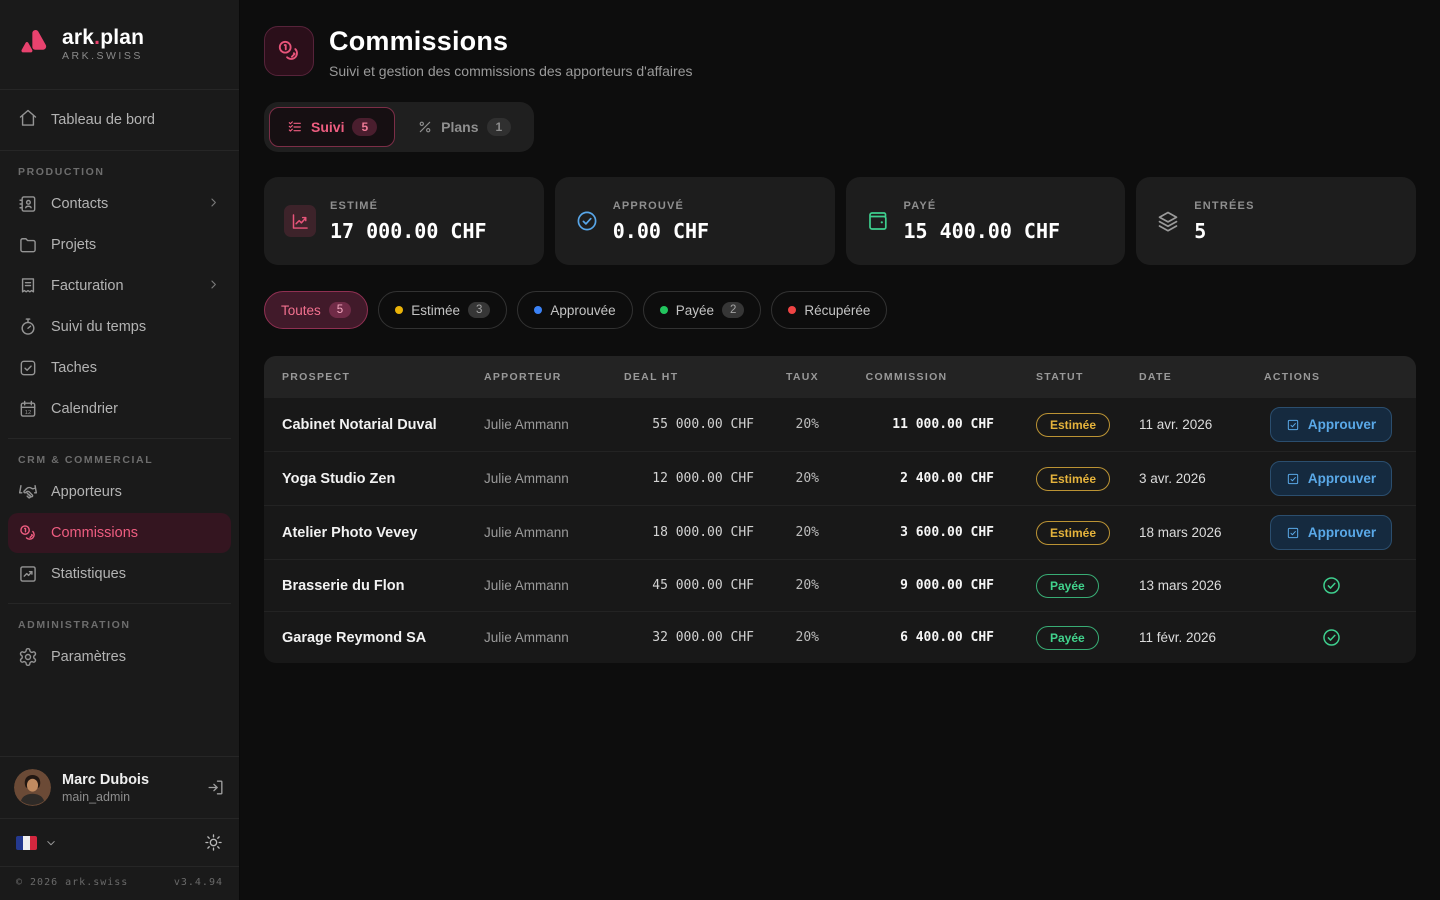 The image size is (1440, 900). I want to click on statut-cell: Payée, so click(1066, 585).